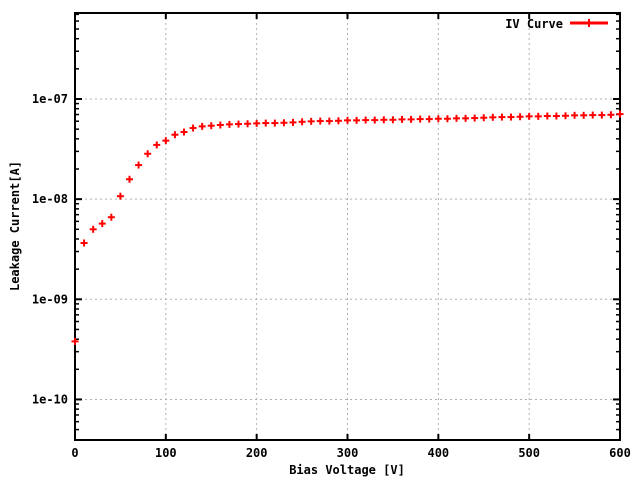 Image resolution: width=640 pixels, height=480 pixels. Describe the element at coordinates (15, 226) in the screenshot. I see `y-axis-label: Leakage Current[A]` at that location.